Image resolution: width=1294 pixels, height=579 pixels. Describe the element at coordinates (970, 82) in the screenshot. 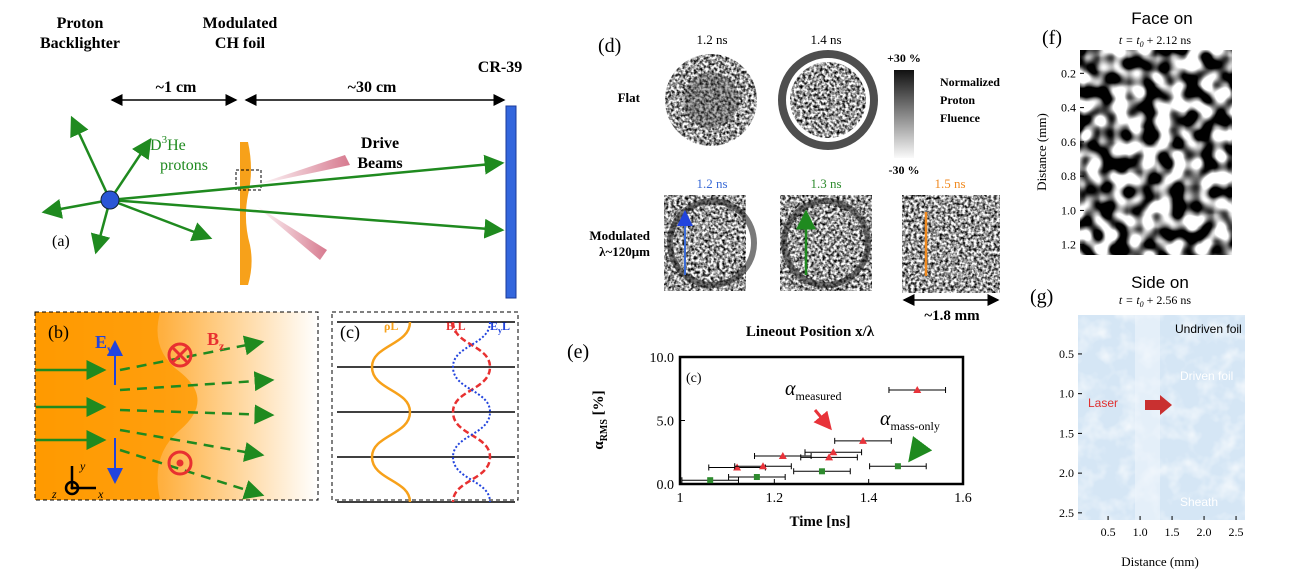

I see `label: Normalized` at that location.